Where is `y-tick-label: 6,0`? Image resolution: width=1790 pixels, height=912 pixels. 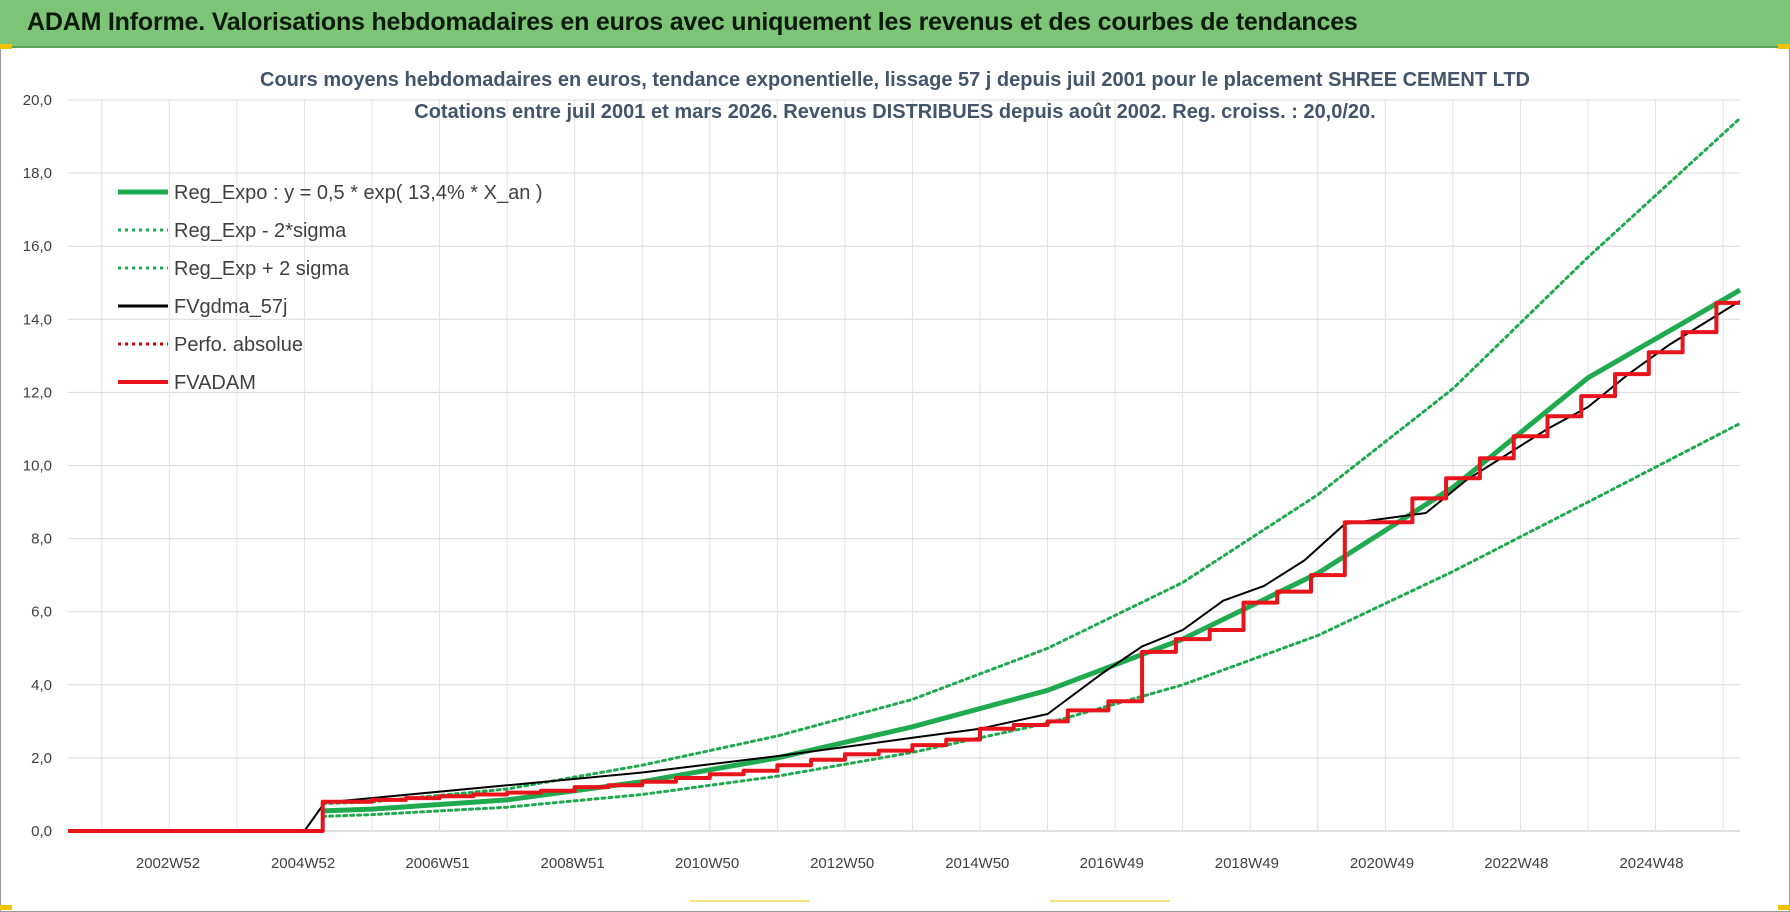 y-tick-label: 6,0 is located at coordinates (41, 612).